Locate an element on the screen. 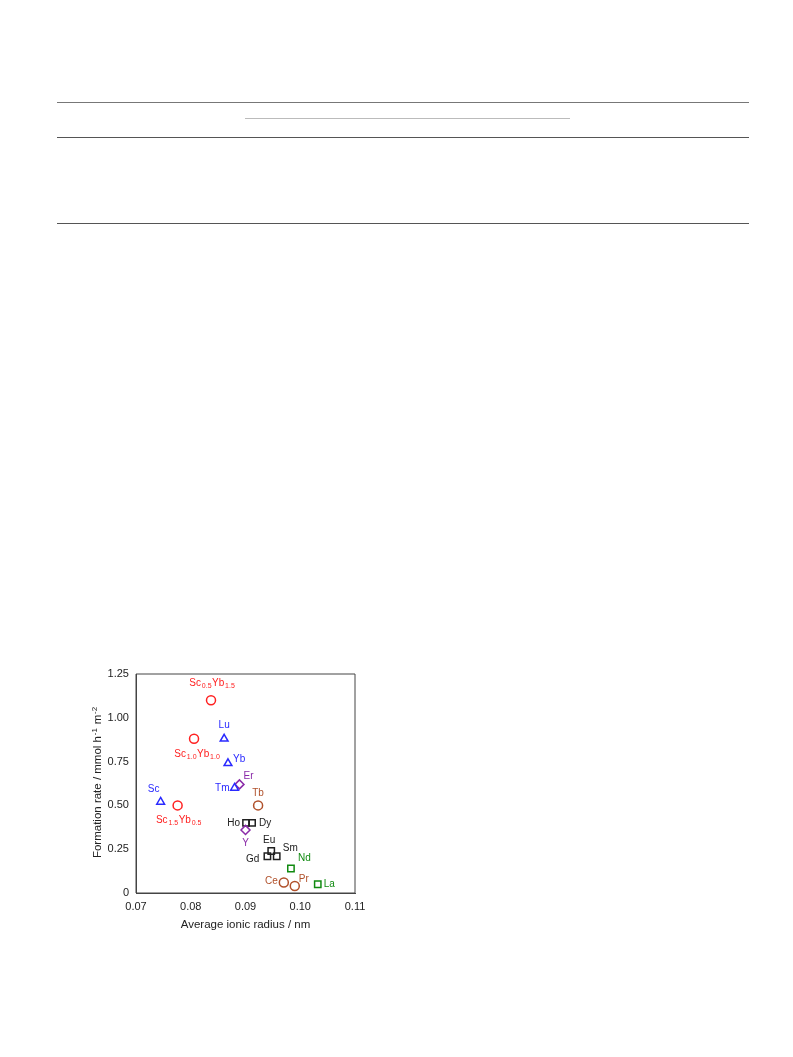  annotation: Sm is located at coordinates (290, 847).